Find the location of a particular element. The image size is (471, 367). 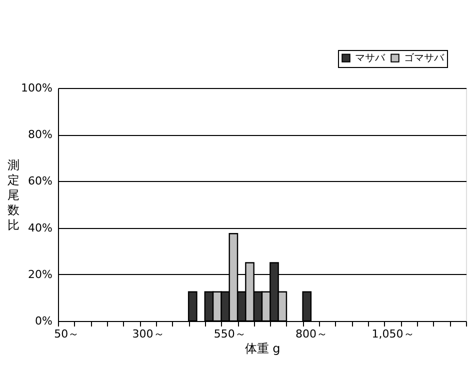

legend-label: マサバ is located at coordinates (370, 58).